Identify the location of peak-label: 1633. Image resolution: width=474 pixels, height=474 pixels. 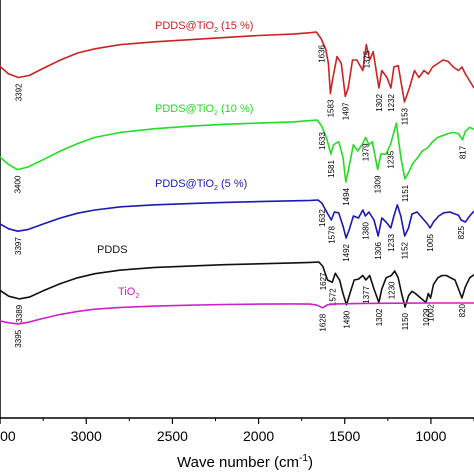
(322, 141).